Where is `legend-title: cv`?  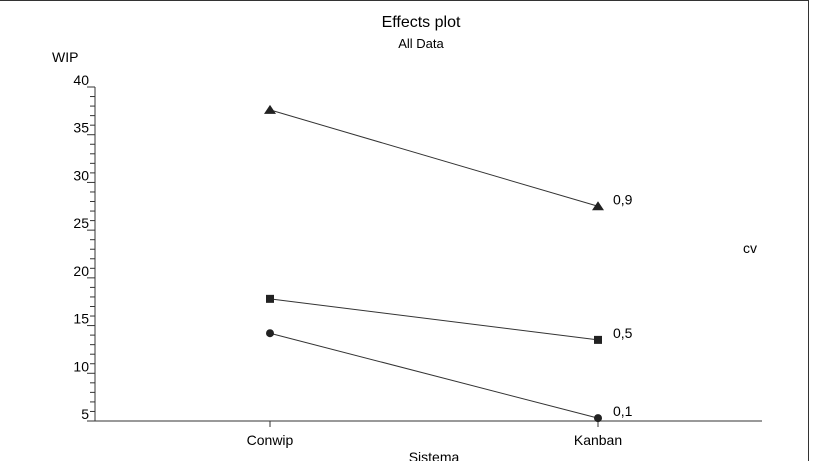 legend-title: cv is located at coordinates (750, 248).